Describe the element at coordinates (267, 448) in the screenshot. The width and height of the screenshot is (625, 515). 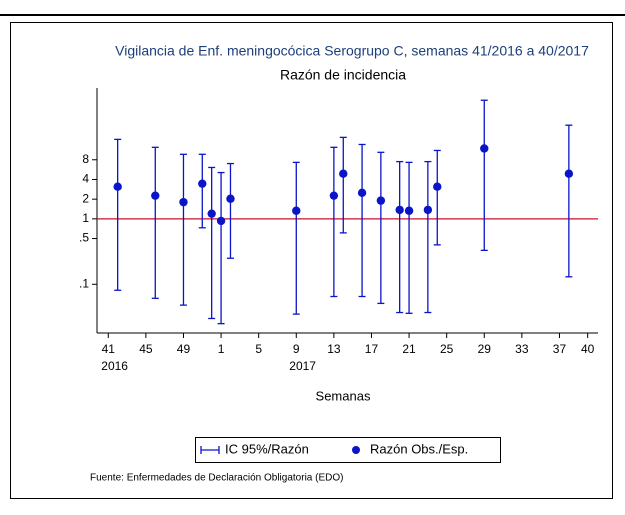
I see `legend-label: IC 95%/Razón` at that location.